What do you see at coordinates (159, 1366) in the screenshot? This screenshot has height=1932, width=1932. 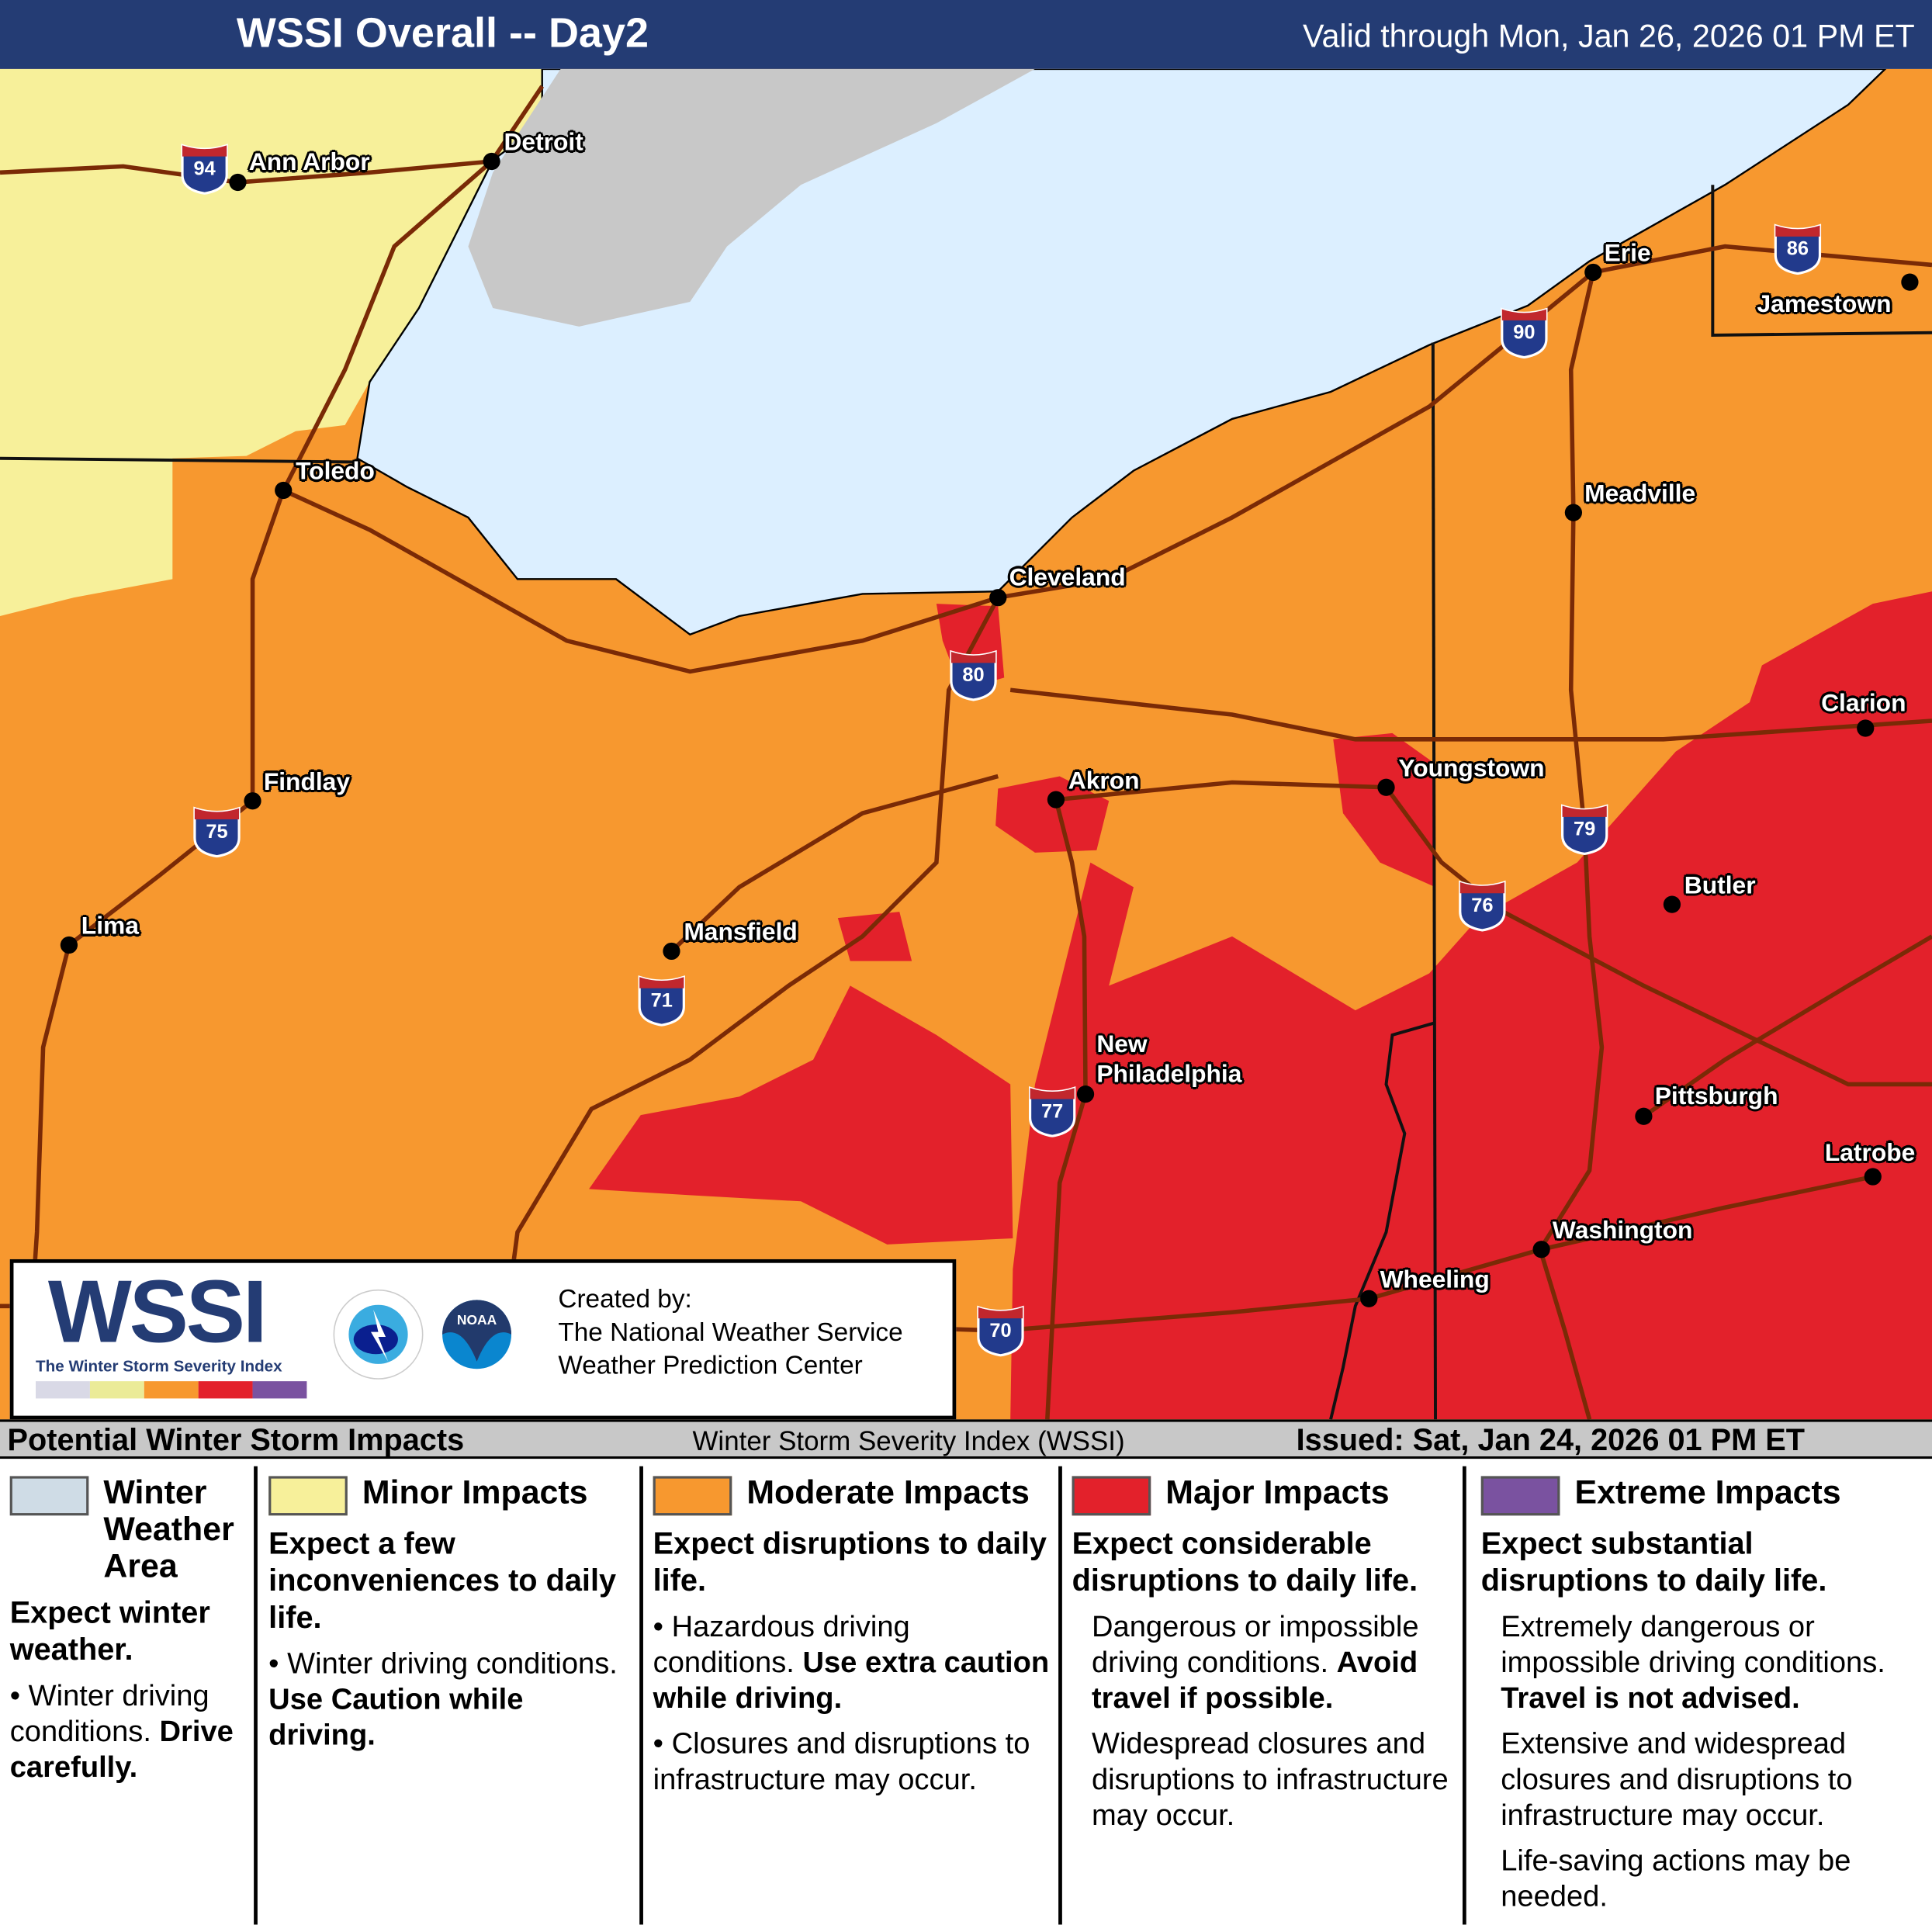 I see `wssi-logo-subtitle: The Winter Storm Severity Index` at bounding box center [159, 1366].